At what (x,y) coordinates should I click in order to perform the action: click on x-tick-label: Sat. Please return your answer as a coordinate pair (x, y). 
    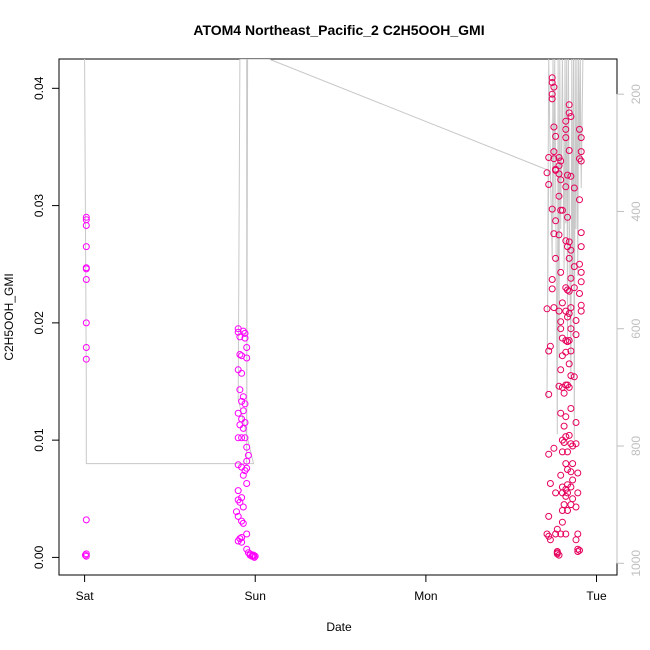
    Looking at the image, I should click on (85, 596).